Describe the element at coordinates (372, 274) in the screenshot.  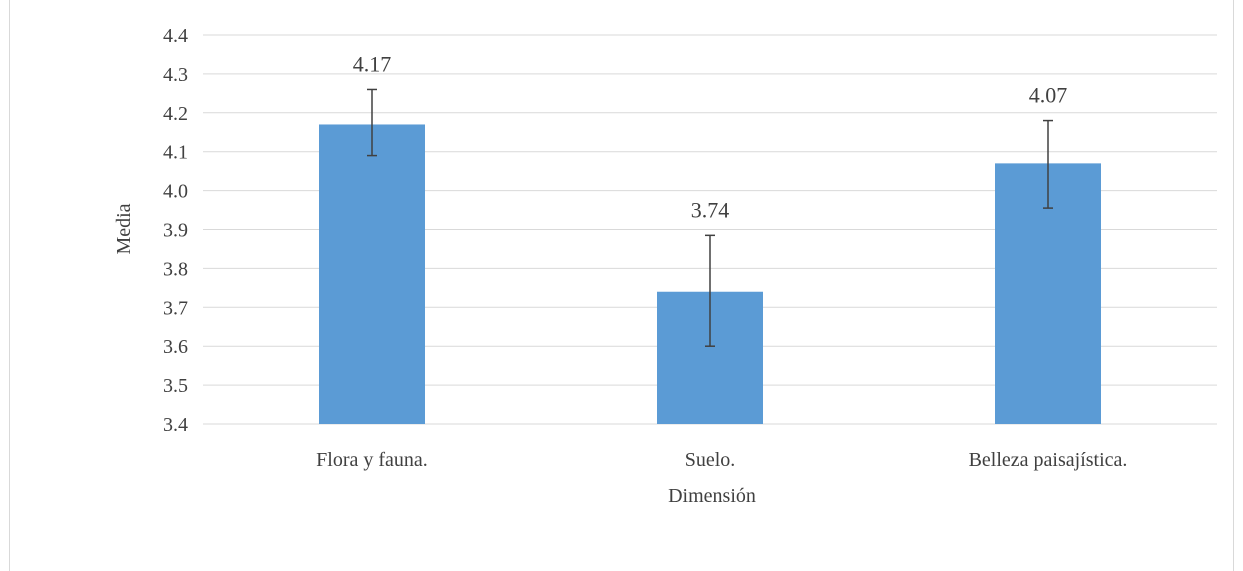
I see `bar` at that location.